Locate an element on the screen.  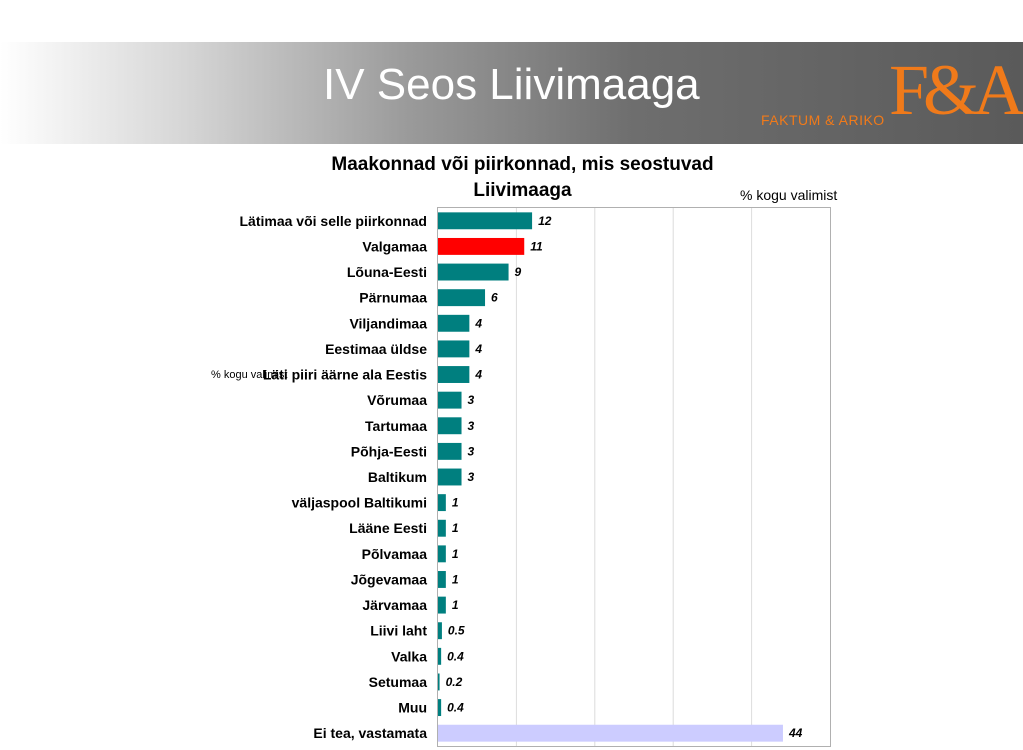
category-label: Valka is located at coordinates (409, 656).